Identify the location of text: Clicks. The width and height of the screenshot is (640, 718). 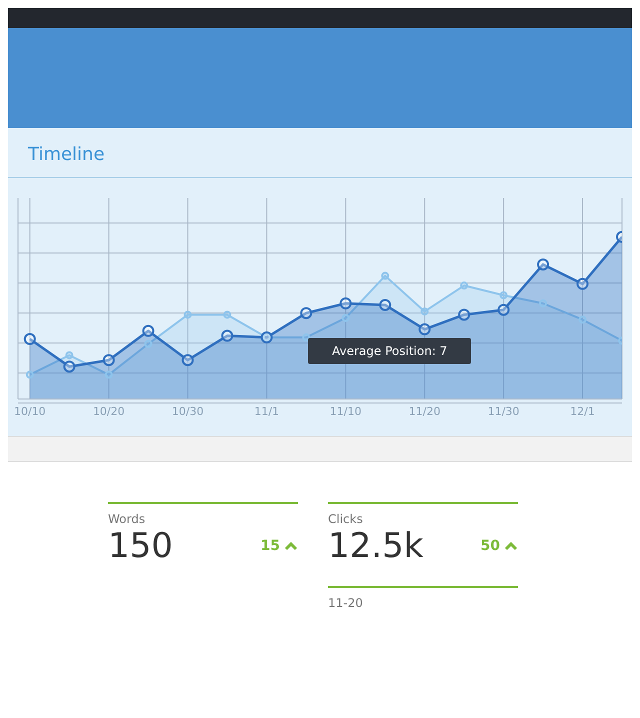
(346, 519).